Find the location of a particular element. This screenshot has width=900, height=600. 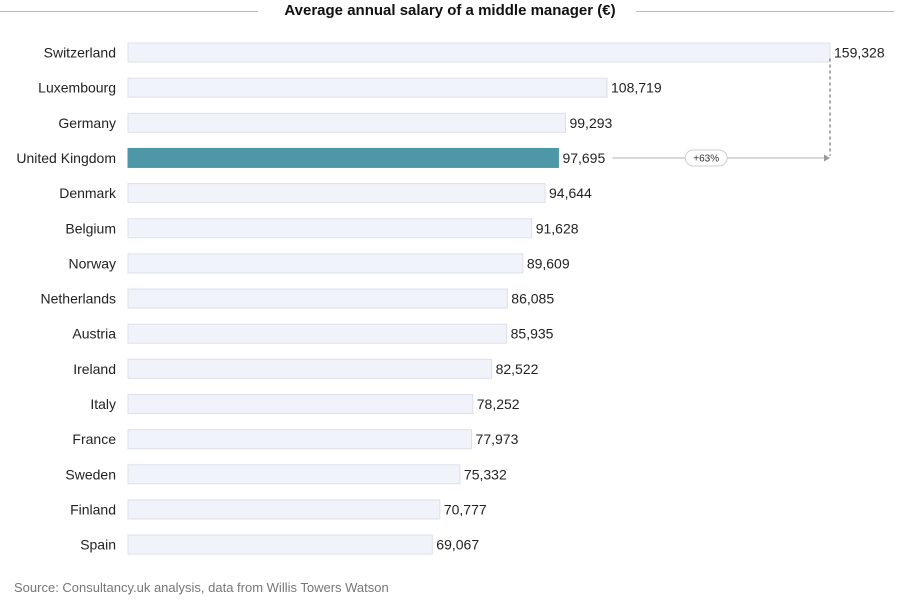

annotation-badge is located at coordinates (706, 158).